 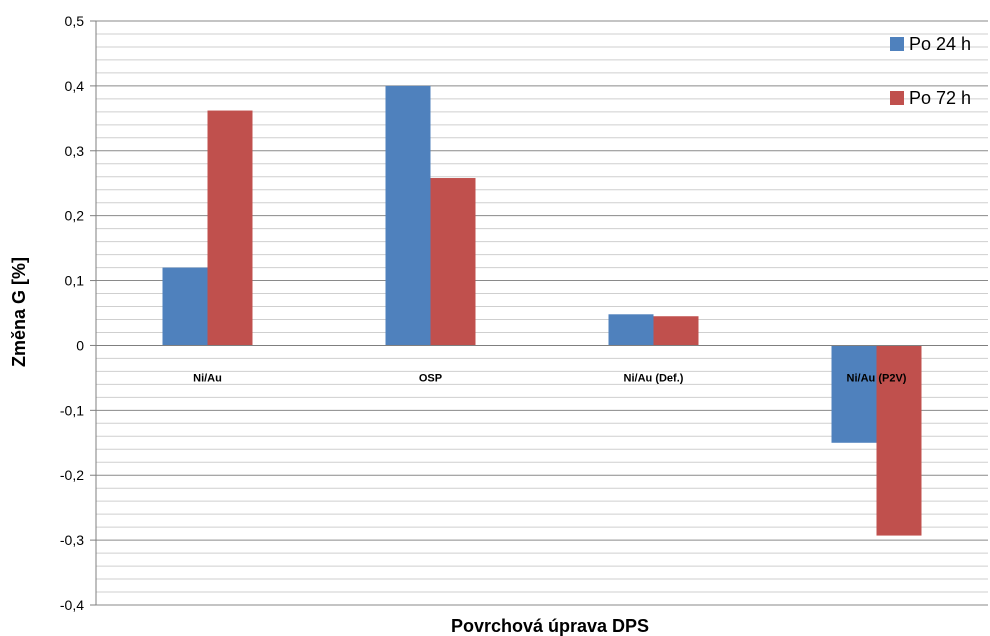 What do you see at coordinates (654, 378) in the screenshot?
I see `category-label: Ni/Au (Def.)` at bounding box center [654, 378].